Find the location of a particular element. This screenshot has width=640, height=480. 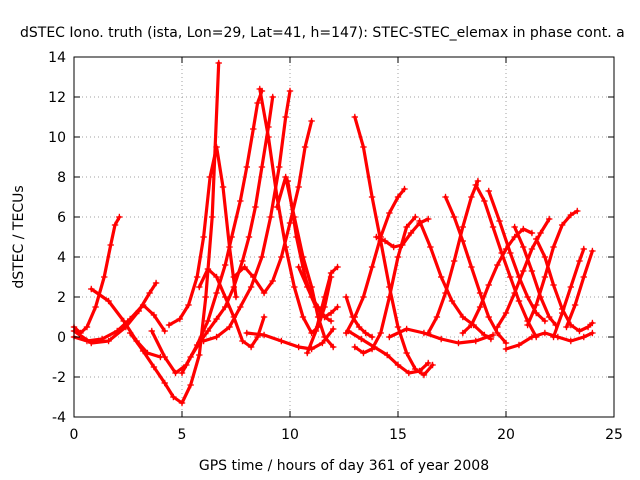

x-tick-label: 15 is located at coordinates (398, 435).